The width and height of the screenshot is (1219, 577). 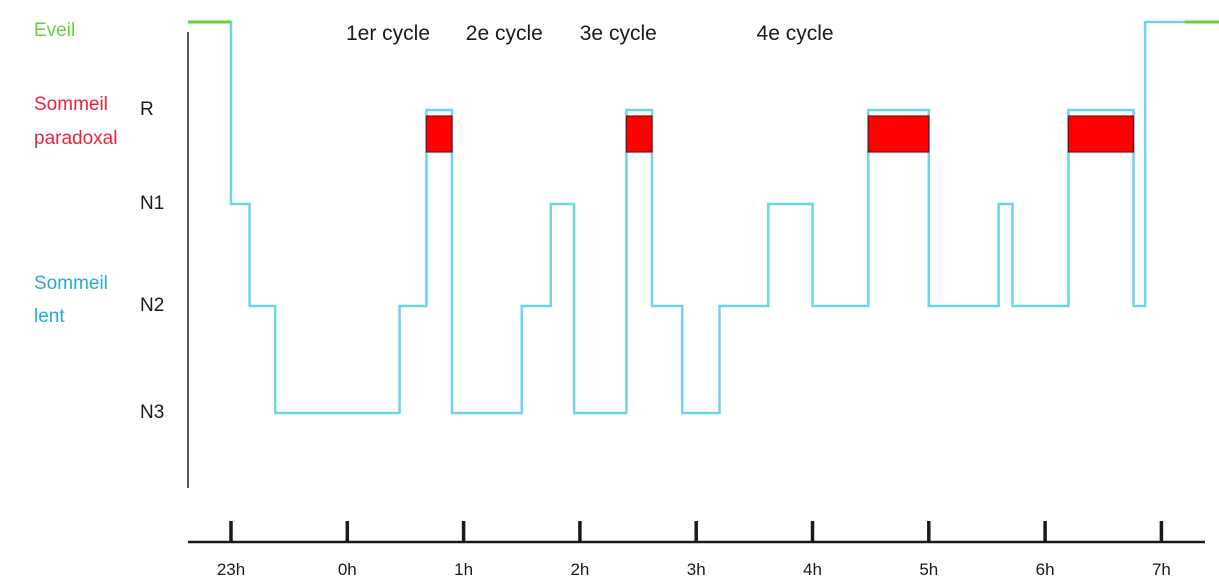 What do you see at coordinates (347, 568) in the screenshot?
I see `x-tick-label-0h: 0h` at bounding box center [347, 568].